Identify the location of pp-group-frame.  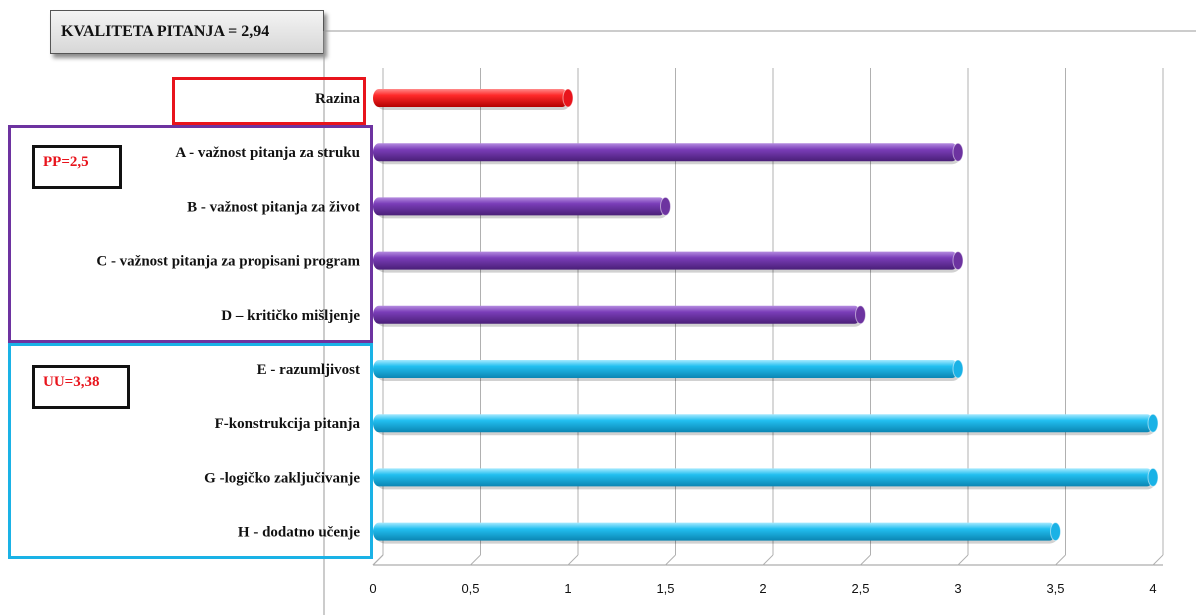
(190, 234).